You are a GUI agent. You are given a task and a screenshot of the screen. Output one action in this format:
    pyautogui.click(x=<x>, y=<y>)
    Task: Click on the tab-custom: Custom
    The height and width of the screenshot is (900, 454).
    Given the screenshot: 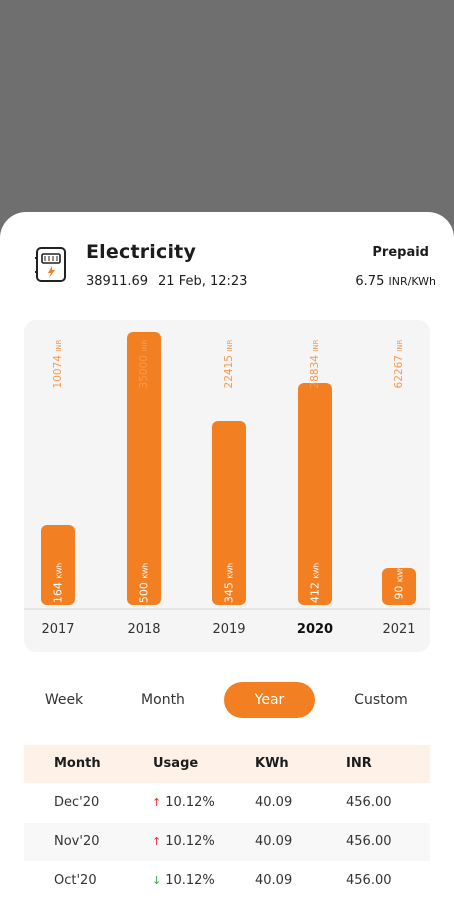 What is the action you would take?
    pyautogui.click(x=381, y=700)
    